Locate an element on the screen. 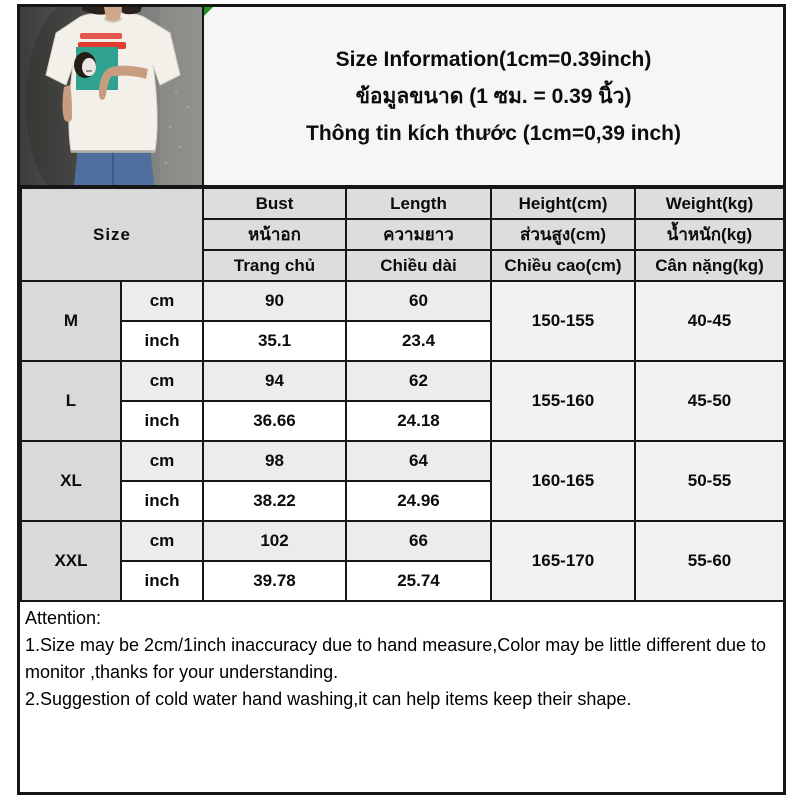  length-inch-value: 24.18 is located at coordinates (418, 421).